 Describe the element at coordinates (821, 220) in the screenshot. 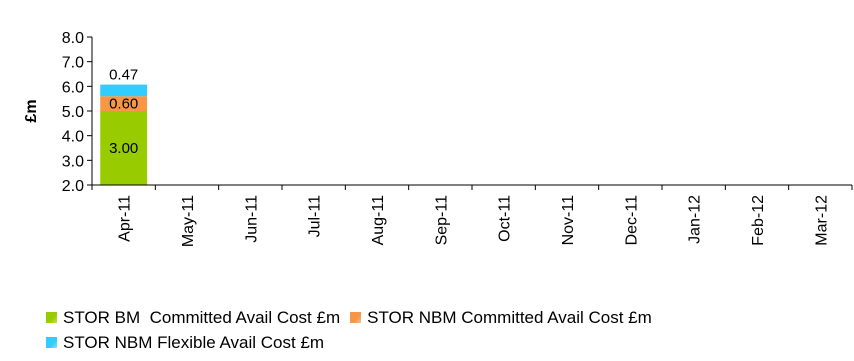

I see `x-tick-label: Mar-12` at that location.